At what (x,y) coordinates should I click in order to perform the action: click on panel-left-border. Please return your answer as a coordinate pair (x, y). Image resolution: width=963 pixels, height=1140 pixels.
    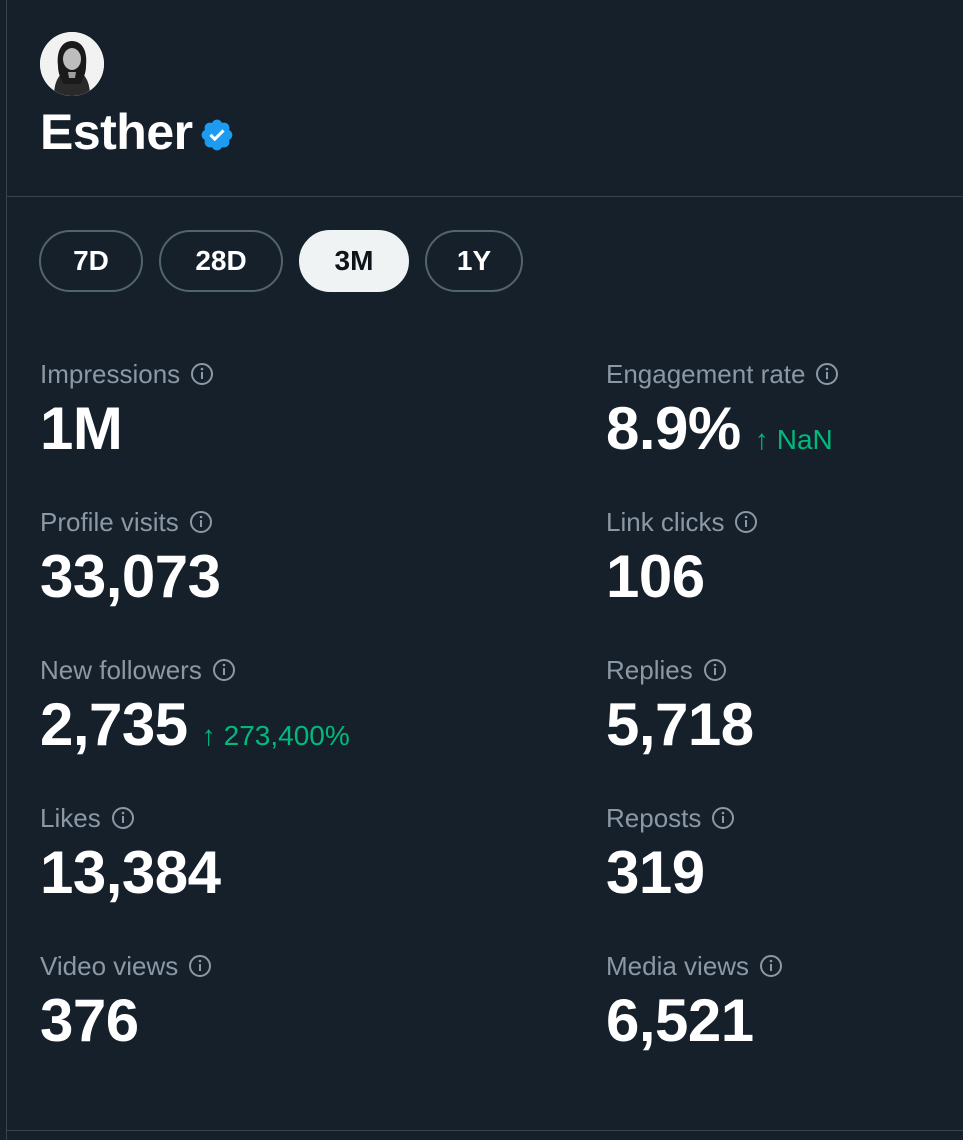
    Looking at the image, I should click on (6, 570).